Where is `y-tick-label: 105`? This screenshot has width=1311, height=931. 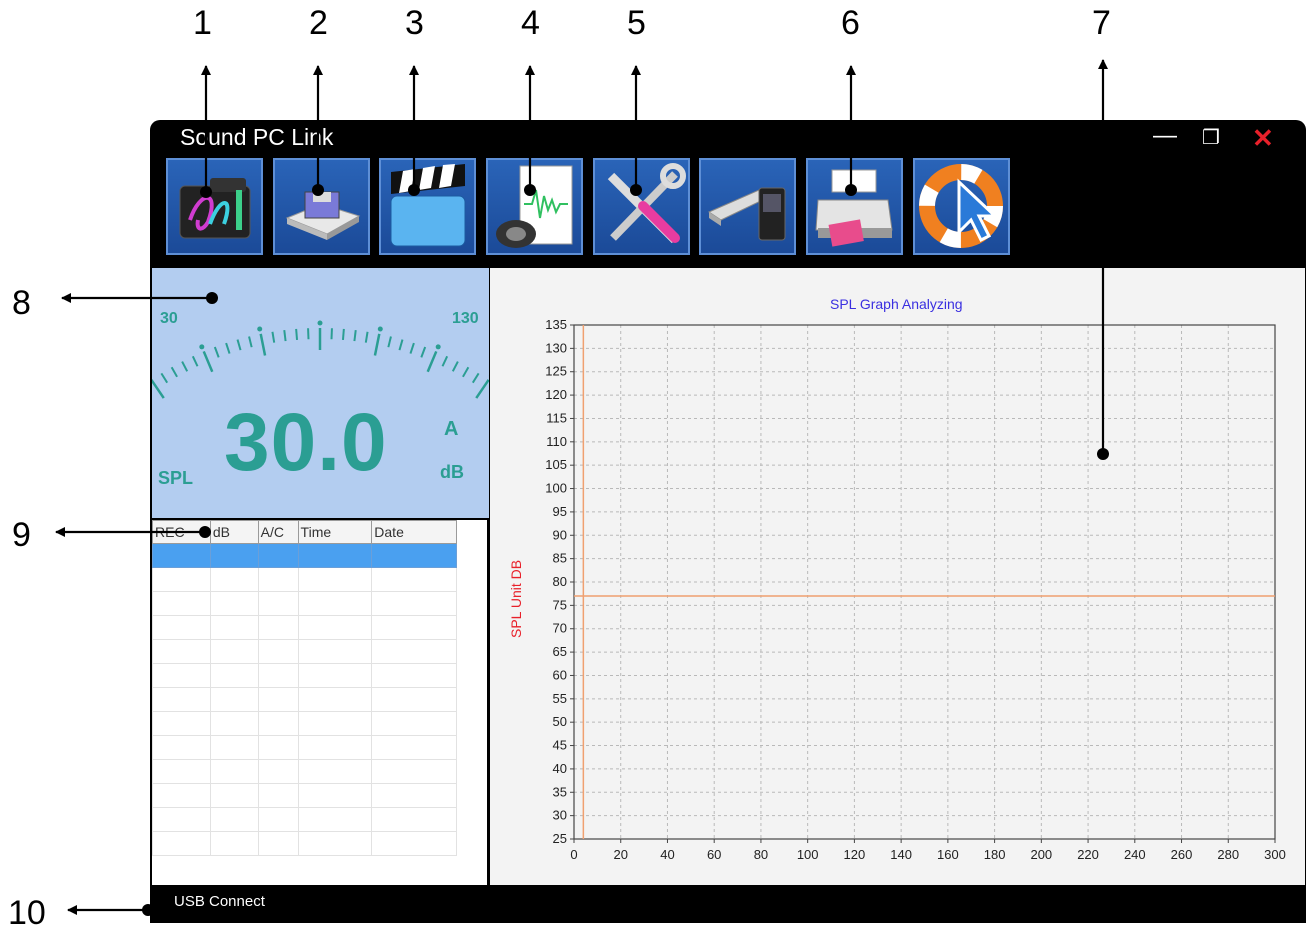
y-tick-label: 105 is located at coordinates (556, 464).